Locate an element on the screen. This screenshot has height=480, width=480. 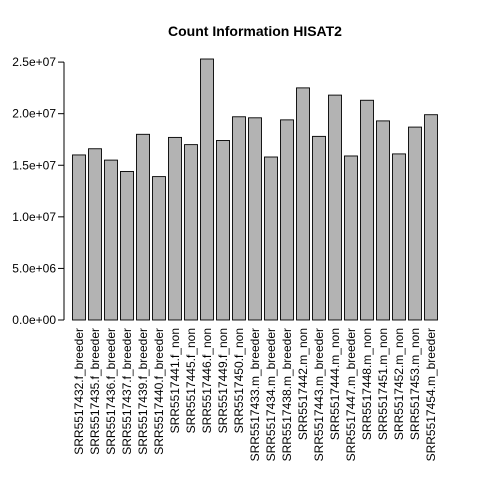
x-category-label: SRR5517451.m_non is located at coordinates (383, 384).